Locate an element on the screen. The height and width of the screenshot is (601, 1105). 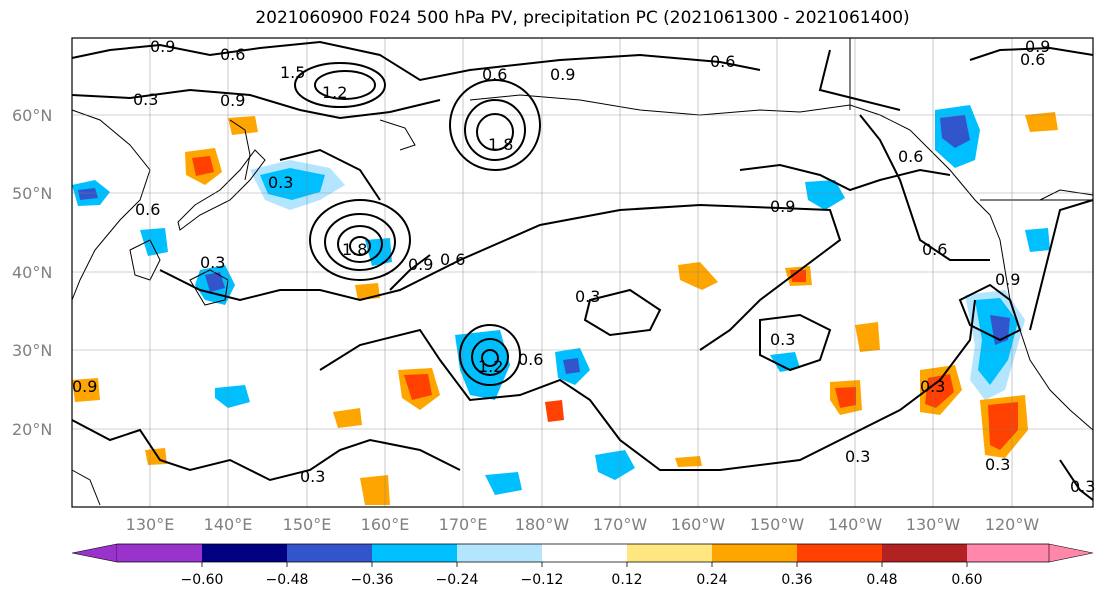
lon-label: 140°E is located at coordinates (228, 524).